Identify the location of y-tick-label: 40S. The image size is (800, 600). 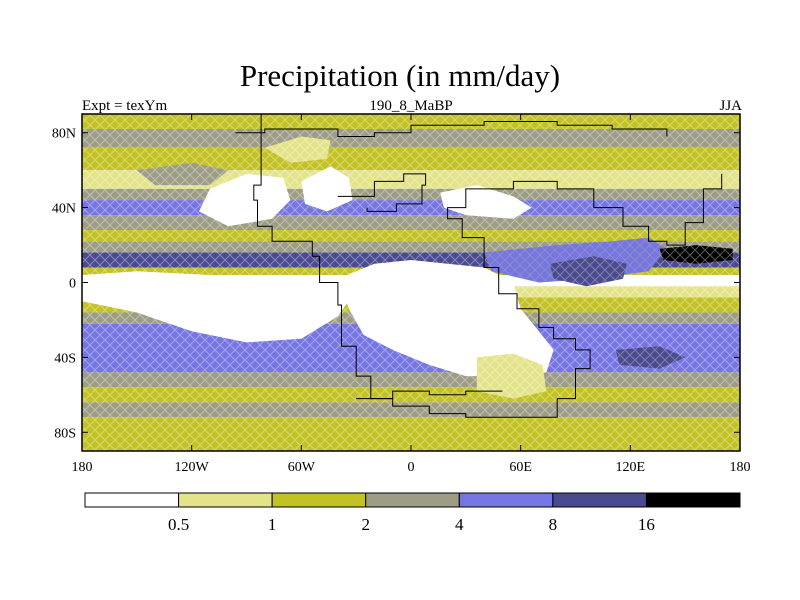
(65, 358).